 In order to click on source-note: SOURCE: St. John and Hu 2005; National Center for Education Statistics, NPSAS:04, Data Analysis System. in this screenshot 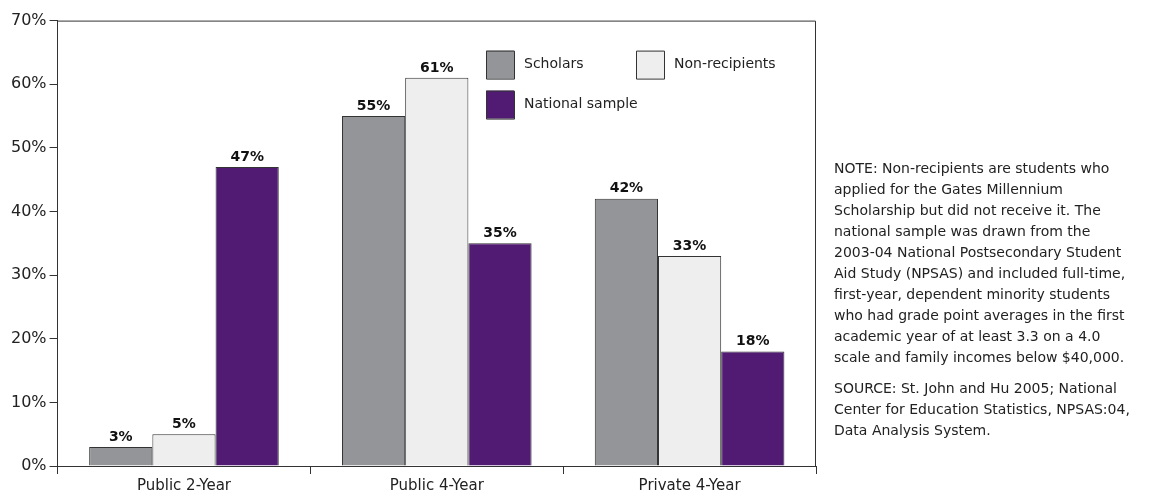, I will do `click(982, 409)`.